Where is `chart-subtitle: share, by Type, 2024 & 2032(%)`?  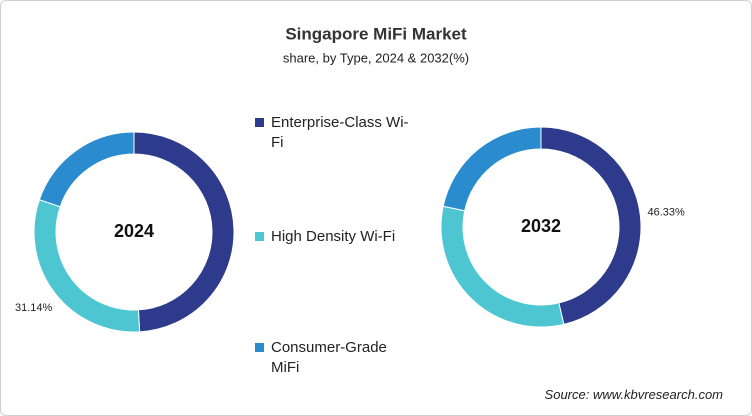 chart-subtitle: share, by Type, 2024 & 2032(%) is located at coordinates (376, 57).